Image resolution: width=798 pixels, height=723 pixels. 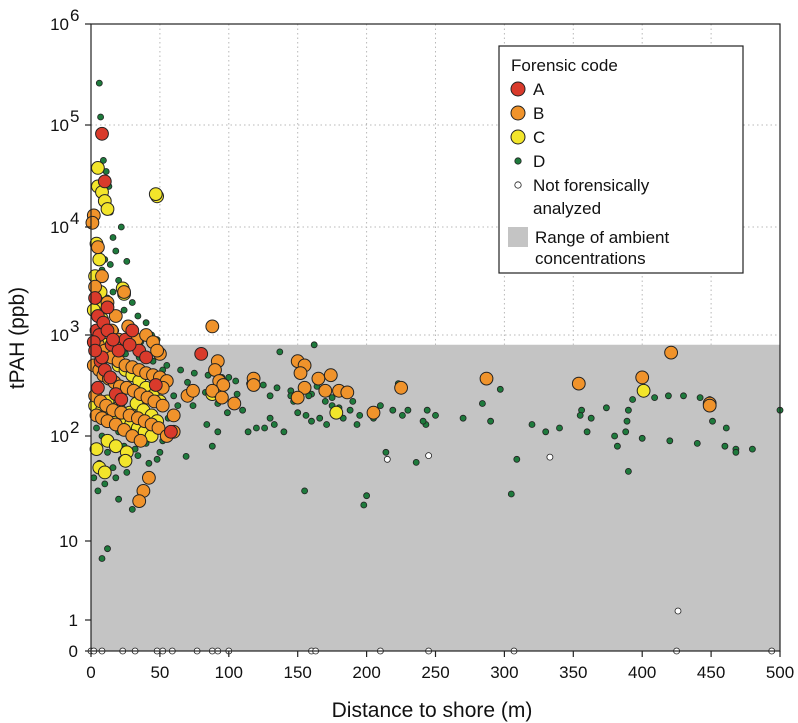 I want to click on legend-label-d: D, so click(x=539, y=161).